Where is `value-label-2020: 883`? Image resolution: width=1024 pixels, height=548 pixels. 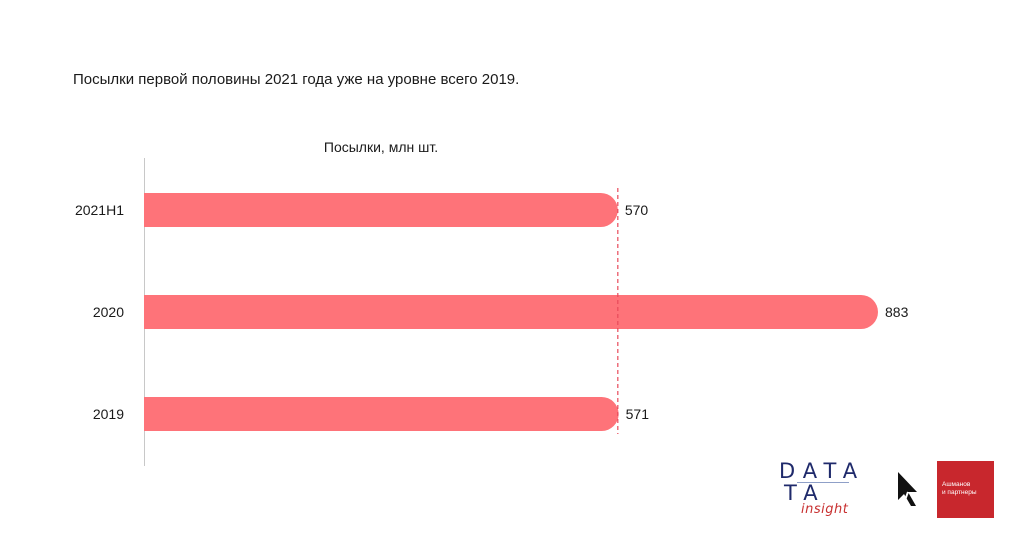
value-label-2020: 883 is located at coordinates (897, 312).